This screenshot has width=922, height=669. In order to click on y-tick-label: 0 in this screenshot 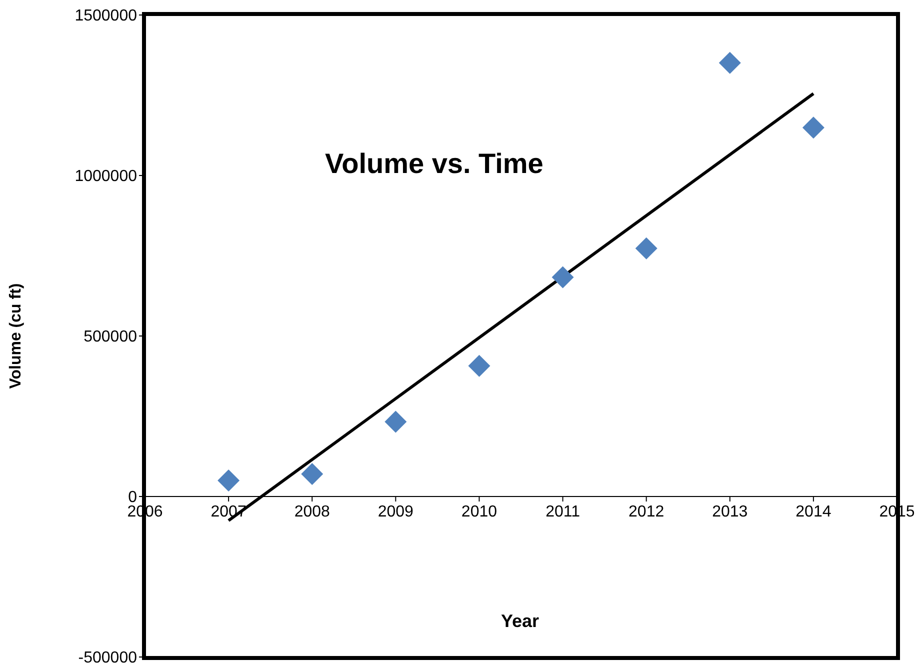, I will do `click(133, 497)`.